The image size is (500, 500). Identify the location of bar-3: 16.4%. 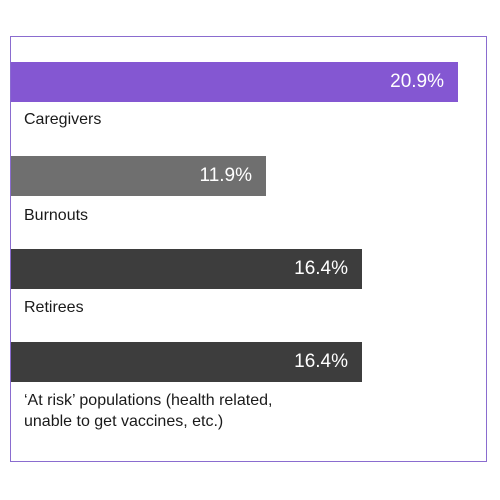
(186, 269).